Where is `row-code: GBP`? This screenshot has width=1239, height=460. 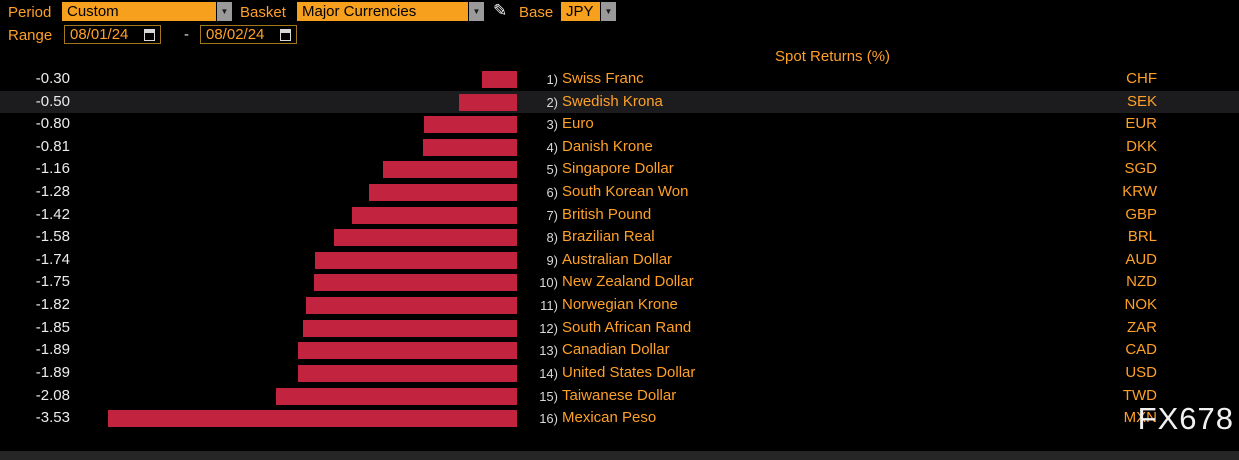 row-code: GBP is located at coordinates (1141, 214).